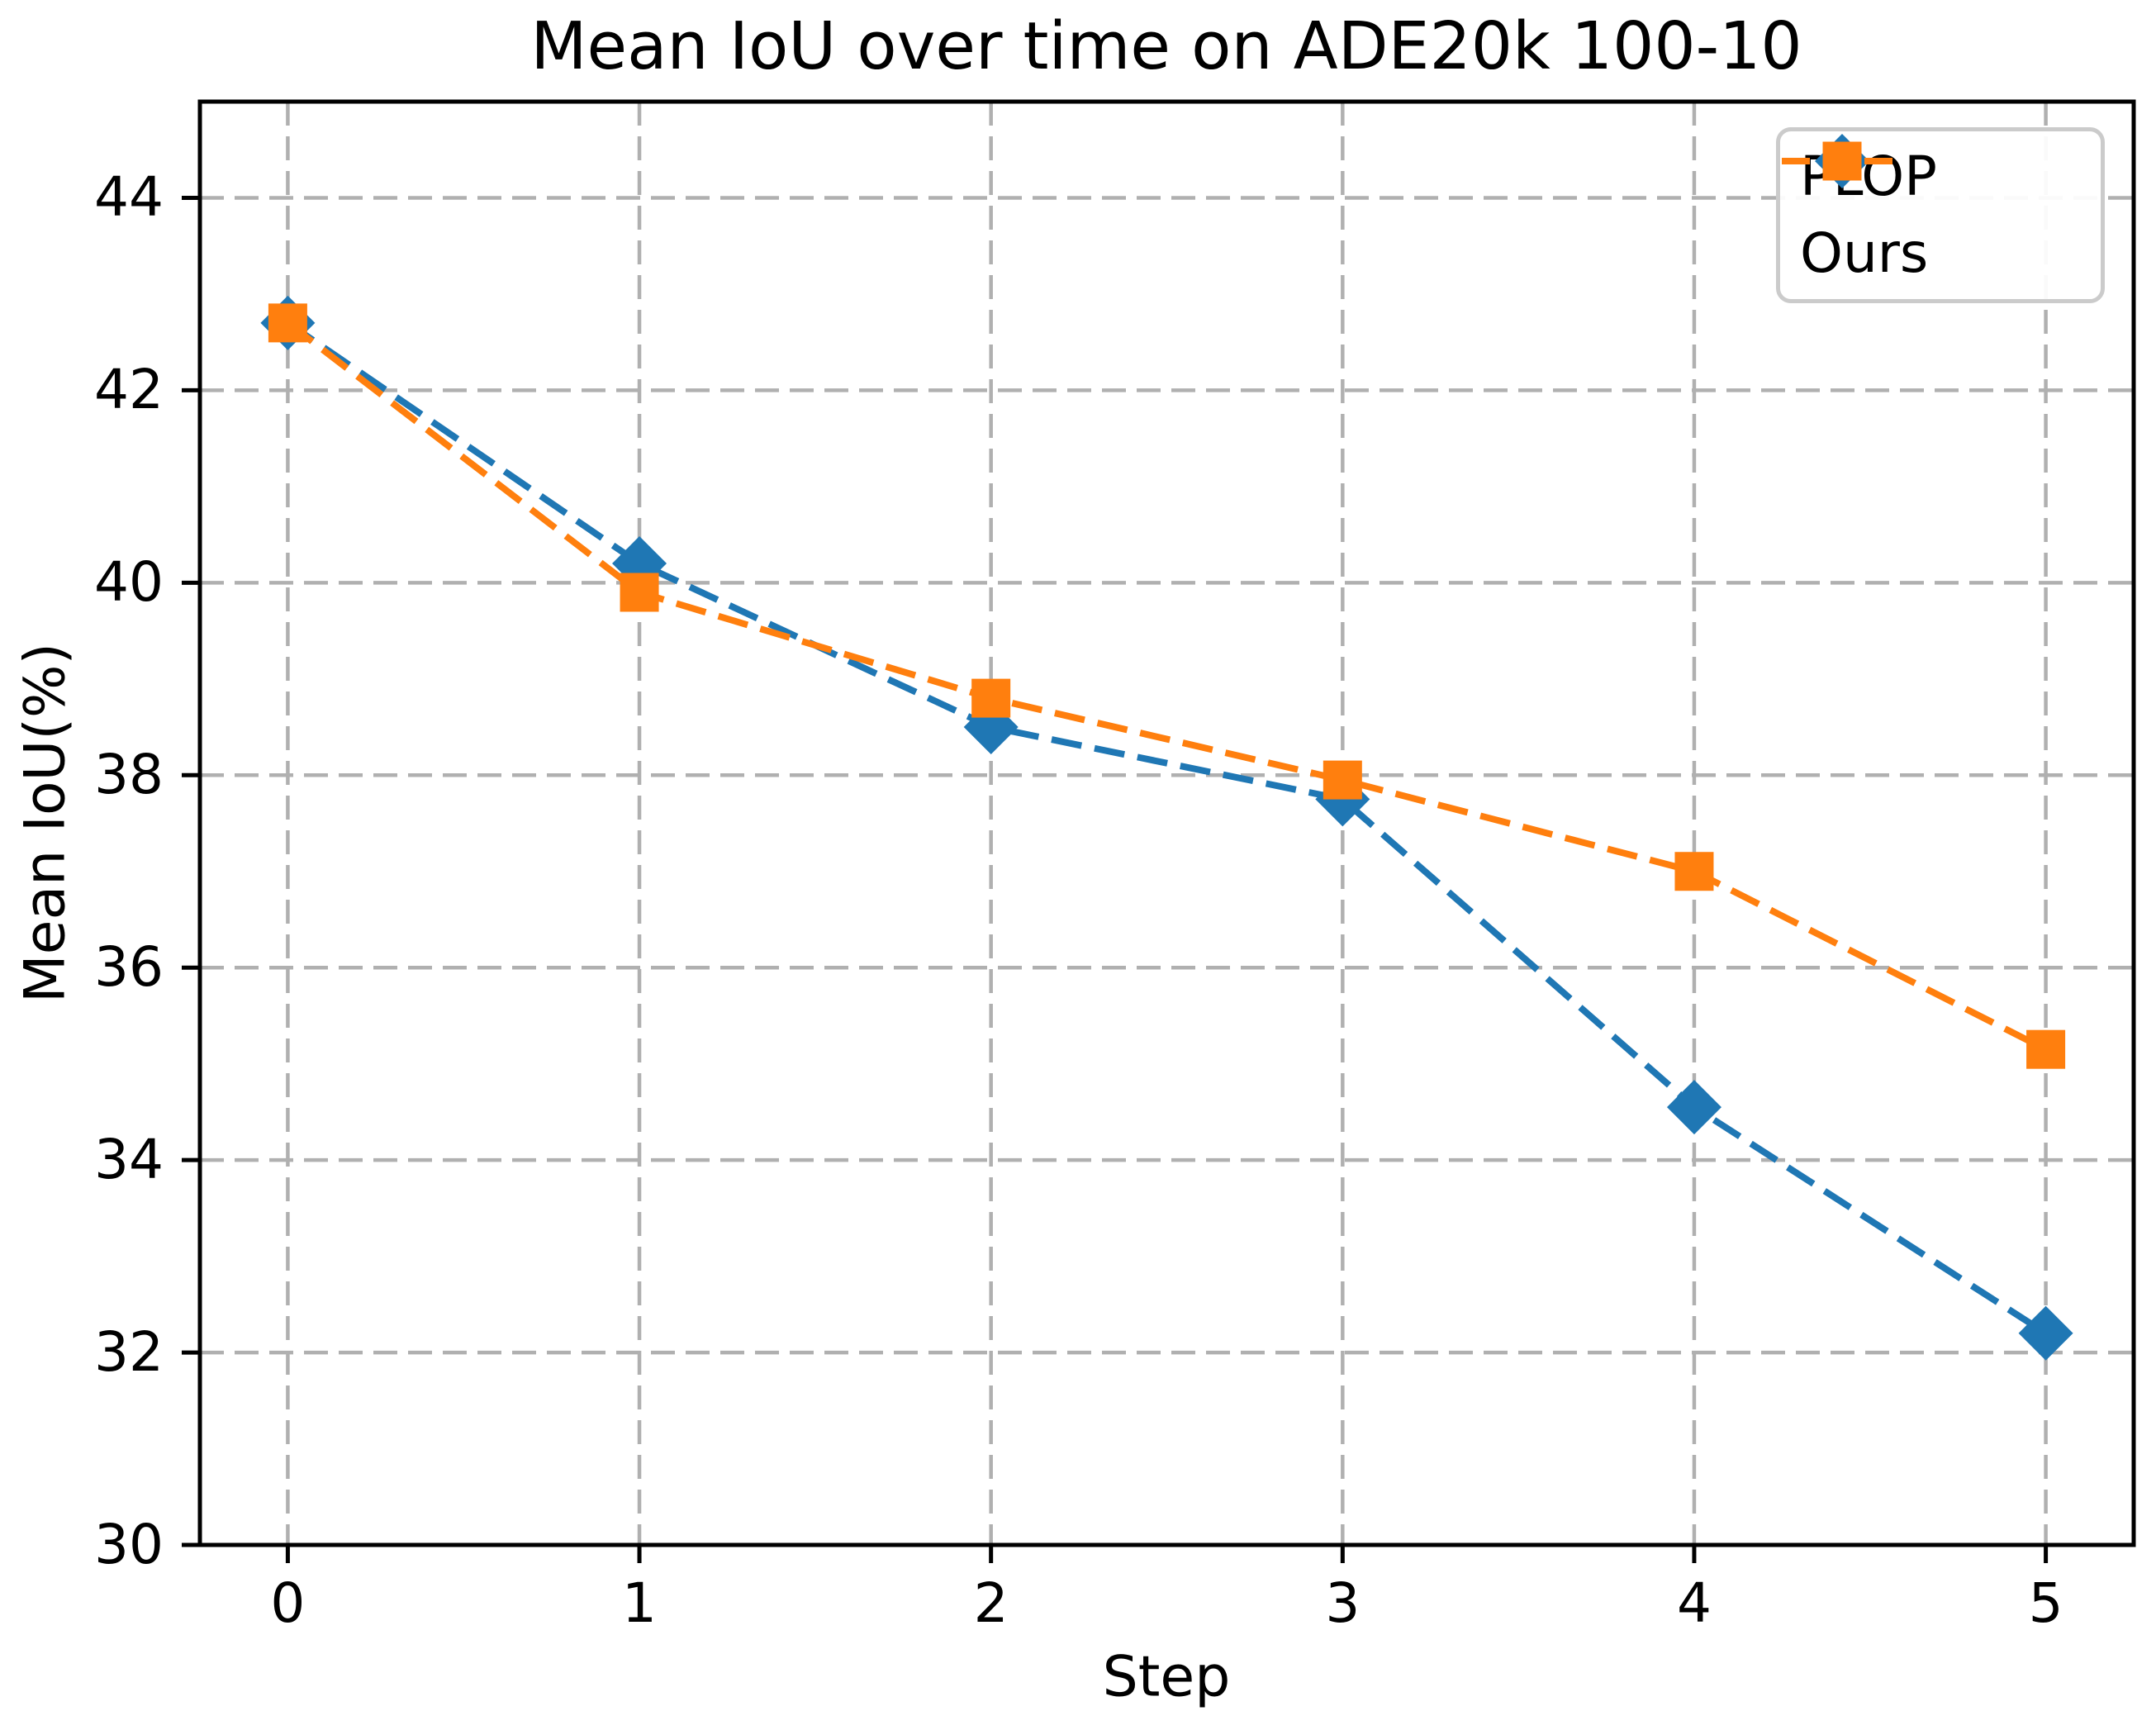 The width and height of the screenshot is (2156, 1730). What do you see at coordinates (129, 968) in the screenshot?
I see `y-tick-label: 36` at bounding box center [129, 968].